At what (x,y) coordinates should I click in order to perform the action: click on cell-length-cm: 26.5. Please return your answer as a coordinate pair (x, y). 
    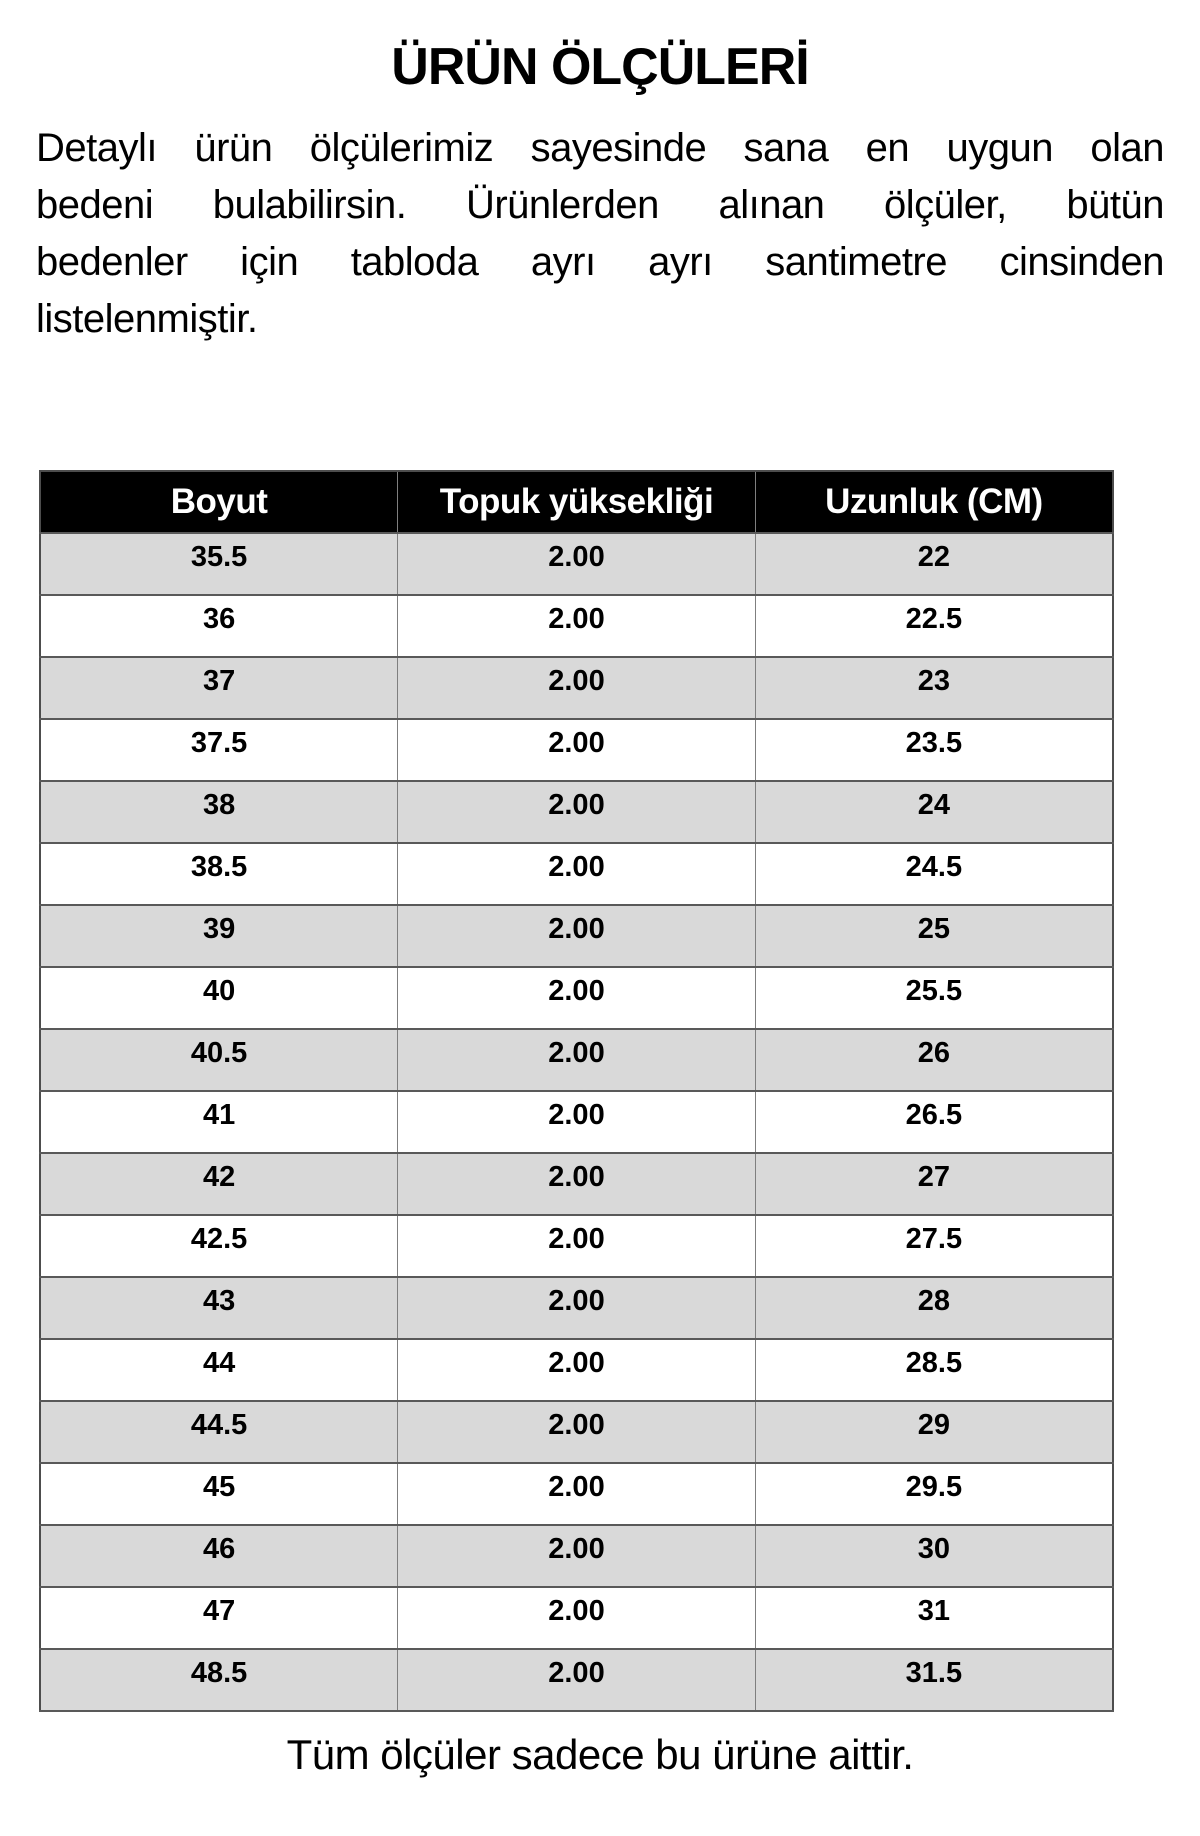
    Looking at the image, I should click on (934, 1122).